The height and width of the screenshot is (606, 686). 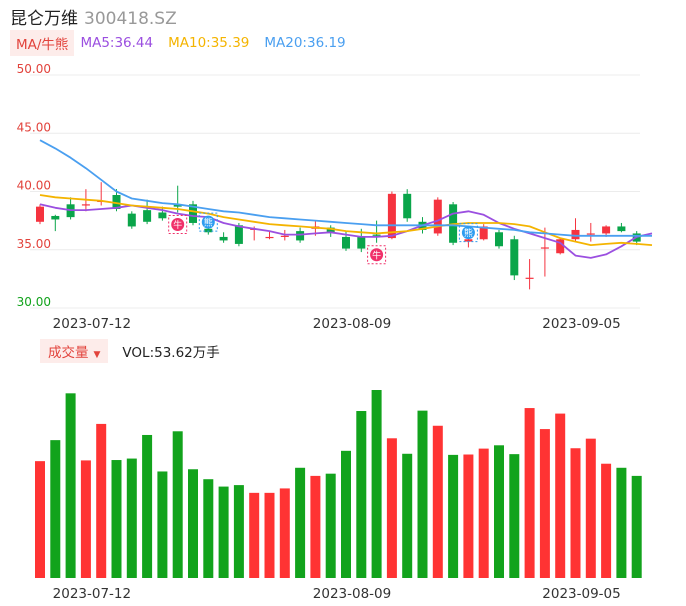 I want to click on stock-name: 昆仑万维, so click(x=44, y=19).